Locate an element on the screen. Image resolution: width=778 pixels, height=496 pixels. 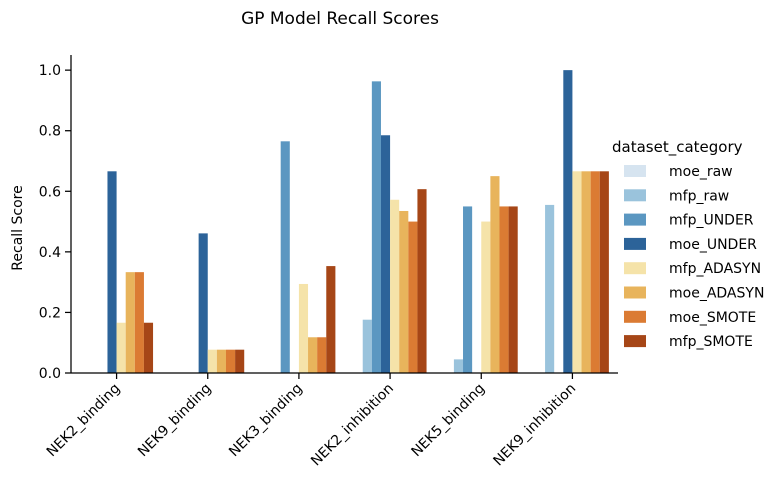
bar-mfp_UNDER-NEK5_binding is located at coordinates (468, 289).